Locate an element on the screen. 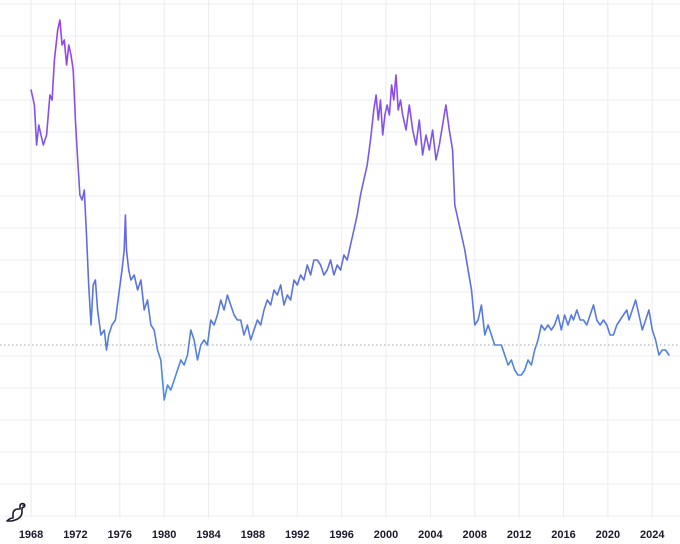 This screenshot has width=680, height=544. x-tick-label-2008: 2008 is located at coordinates (475, 535).